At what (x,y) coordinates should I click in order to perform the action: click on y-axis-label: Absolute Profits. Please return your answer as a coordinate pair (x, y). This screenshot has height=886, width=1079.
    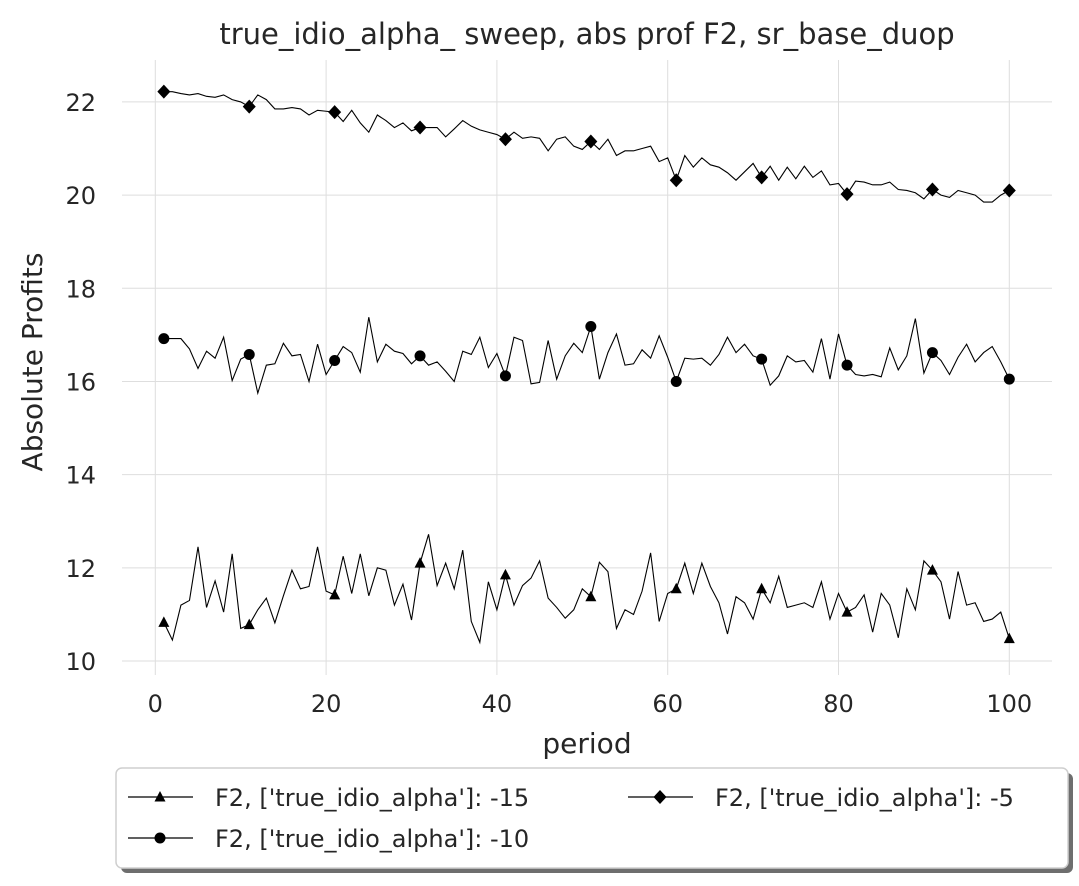
    Looking at the image, I should click on (32, 362).